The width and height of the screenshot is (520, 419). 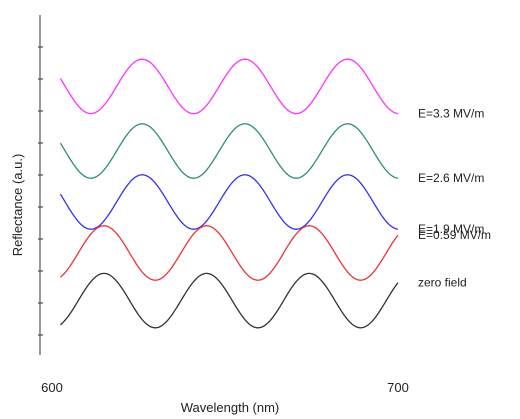 I want to click on legend-label-0: E=3.3 MV/m, so click(x=451, y=114).